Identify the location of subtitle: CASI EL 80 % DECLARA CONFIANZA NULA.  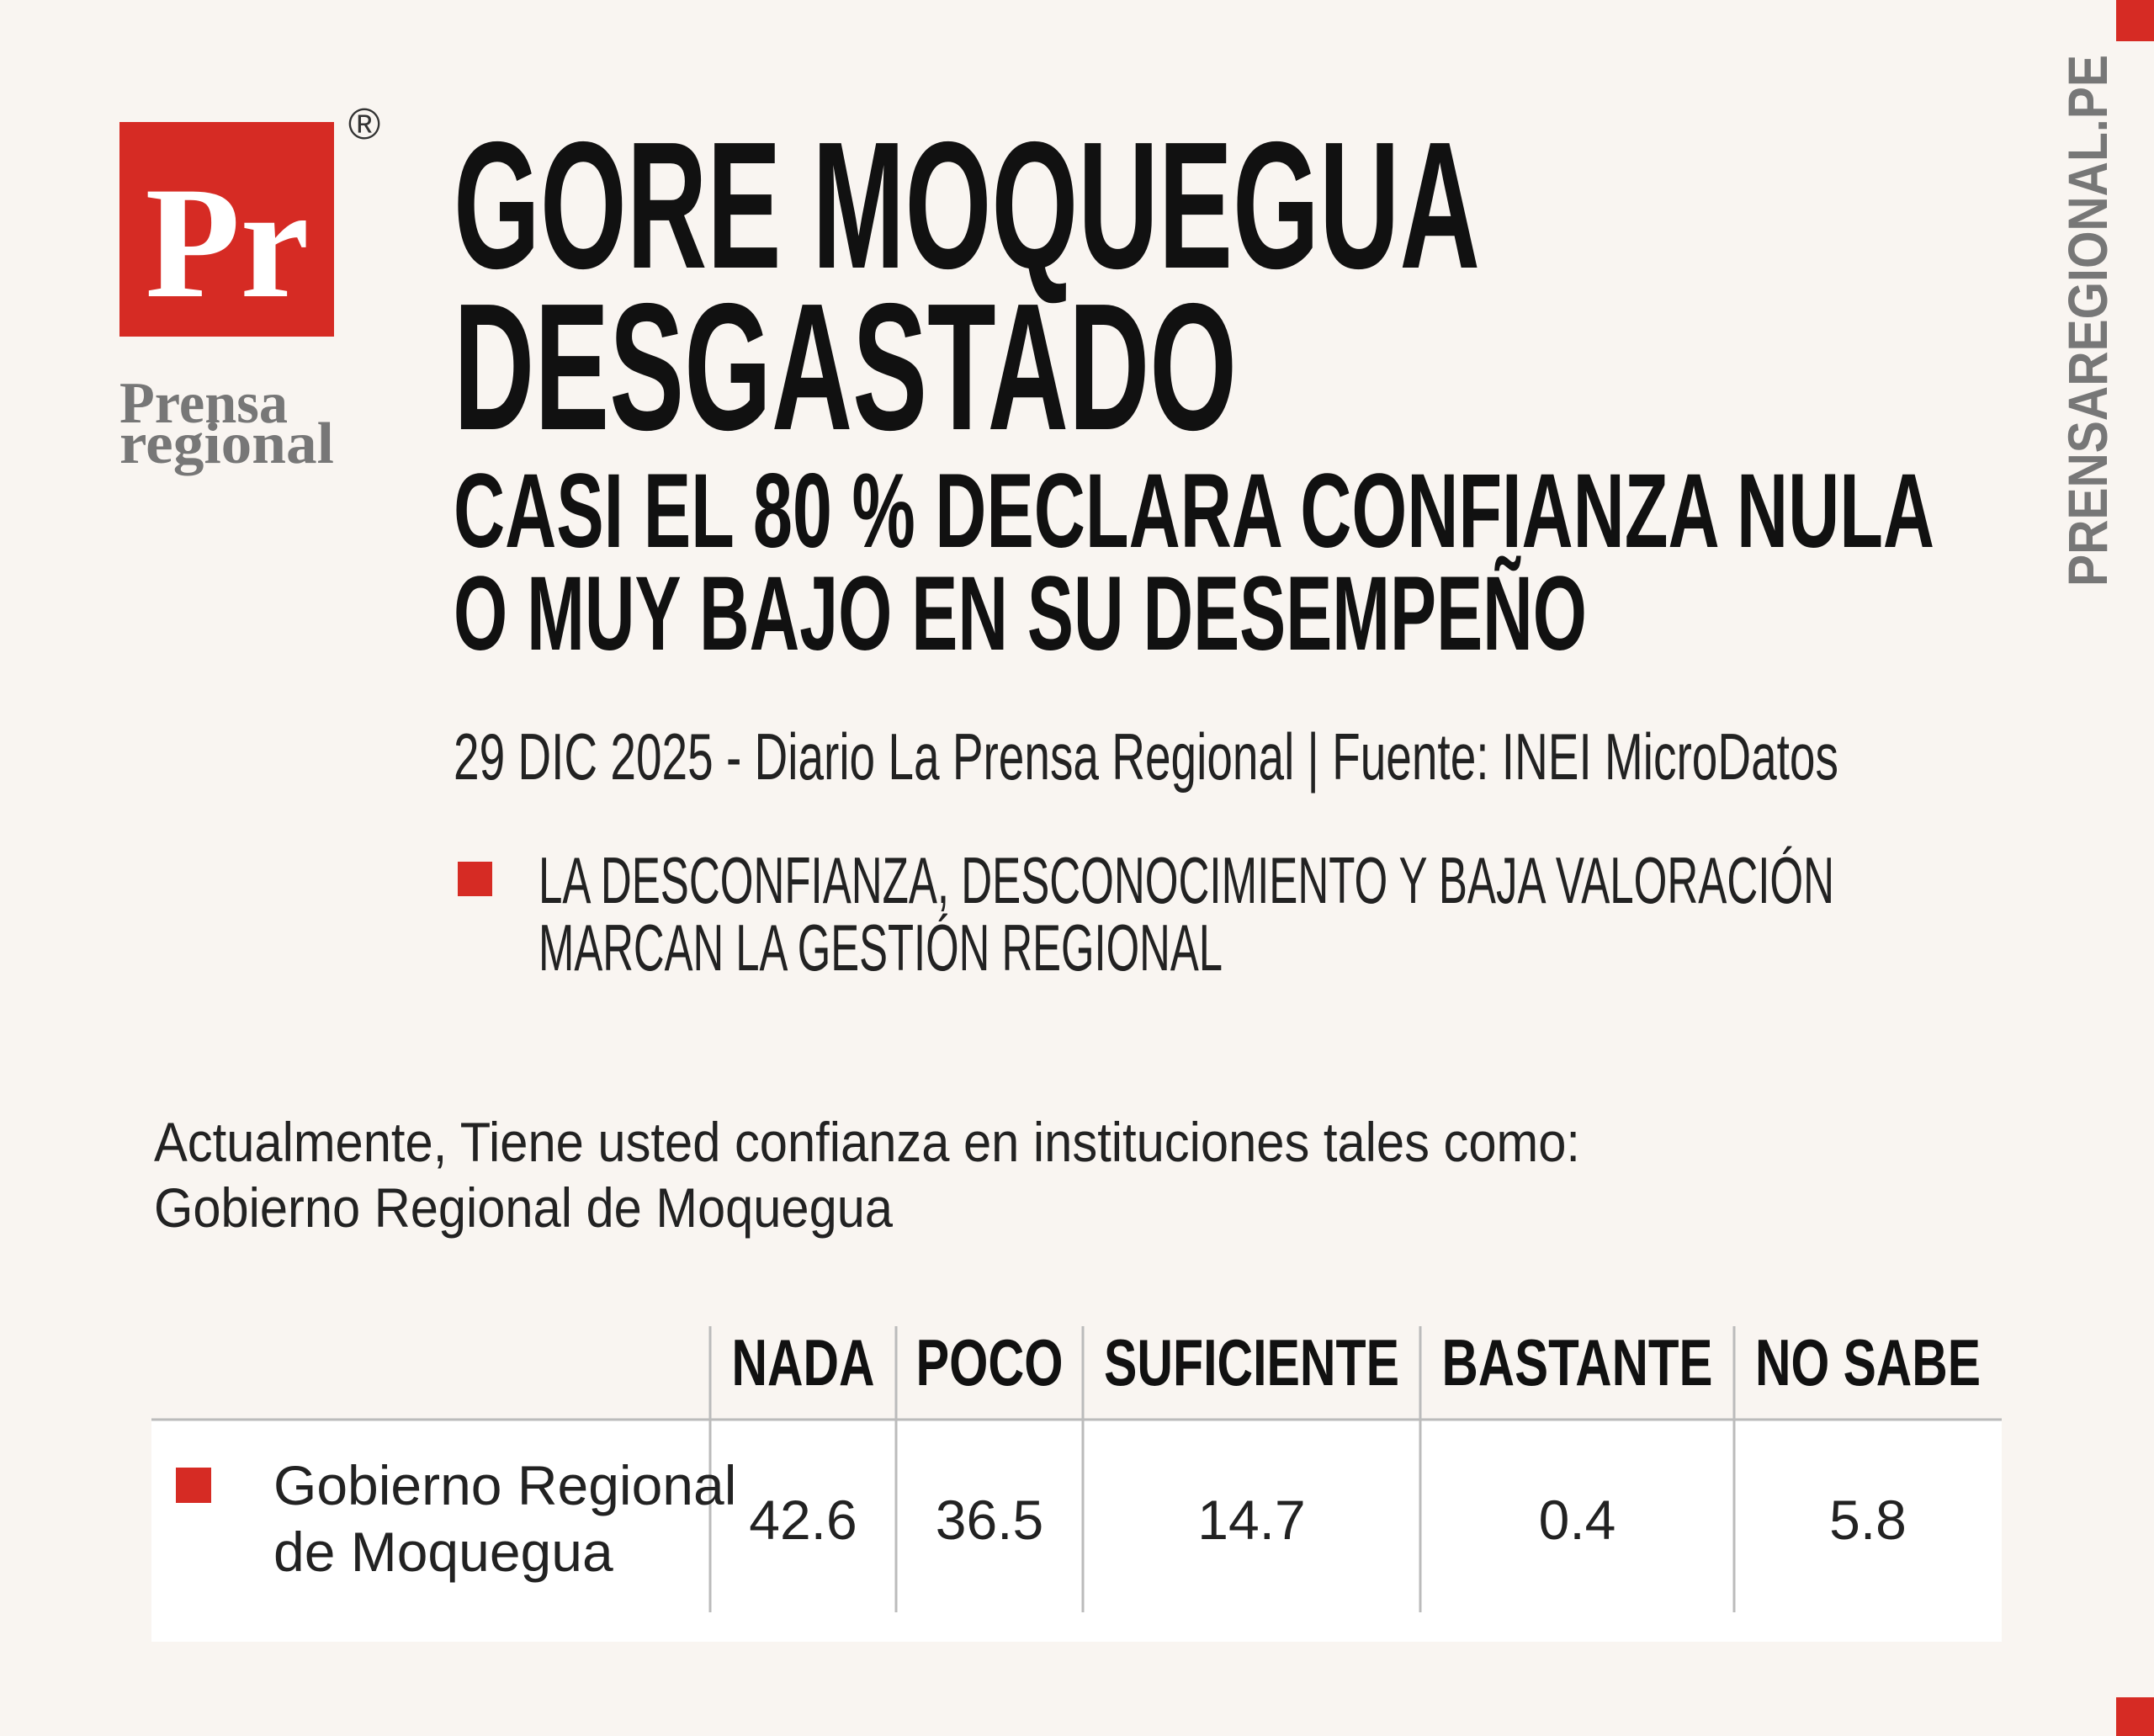
(1194, 511).